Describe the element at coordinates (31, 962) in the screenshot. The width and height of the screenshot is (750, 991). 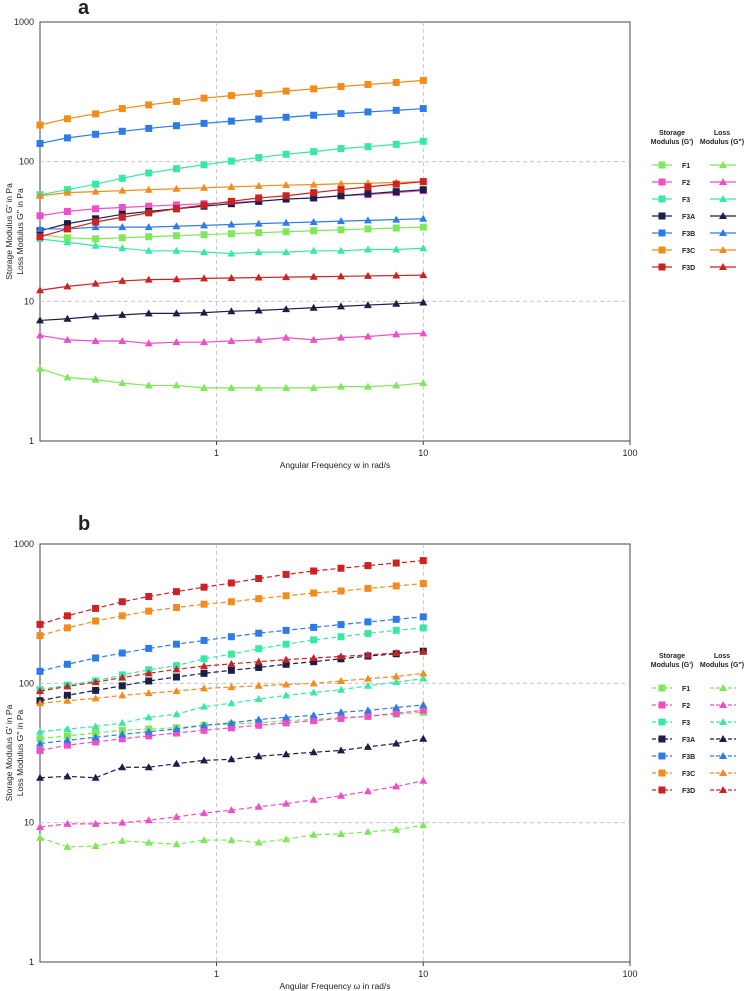
I see `y-tick-label: 1` at that location.